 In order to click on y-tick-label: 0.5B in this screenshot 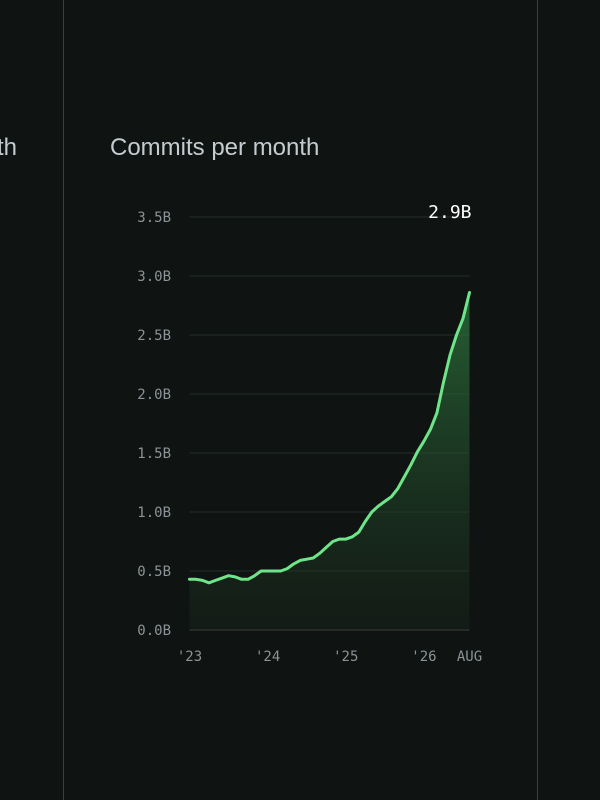, I will do `click(154, 572)`.